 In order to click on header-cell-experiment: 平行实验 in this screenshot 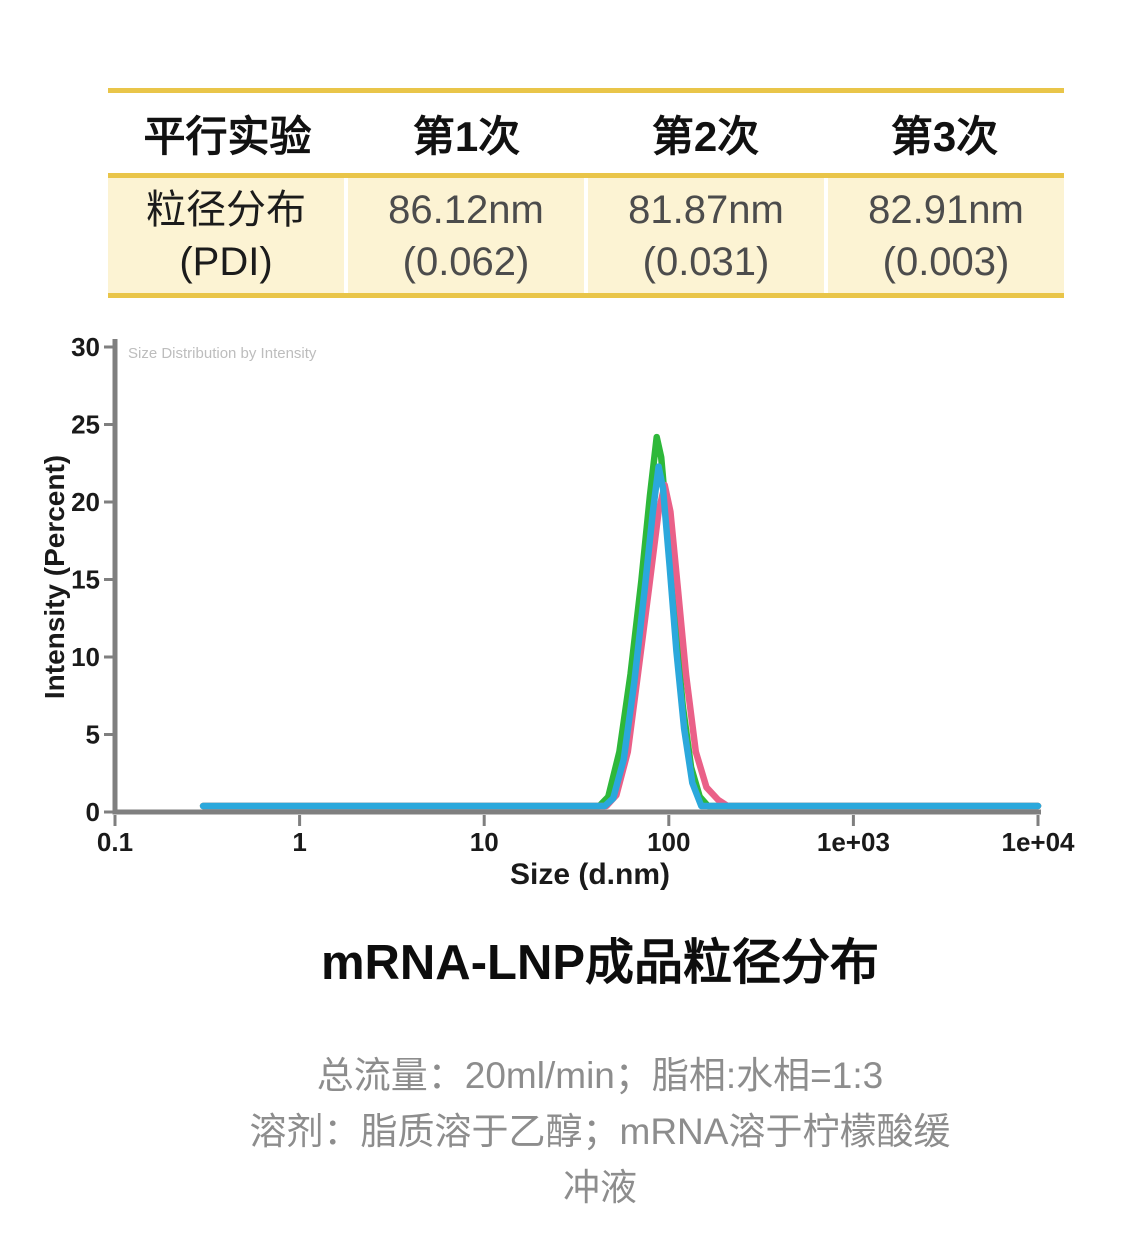, I will do `click(227, 136)`.